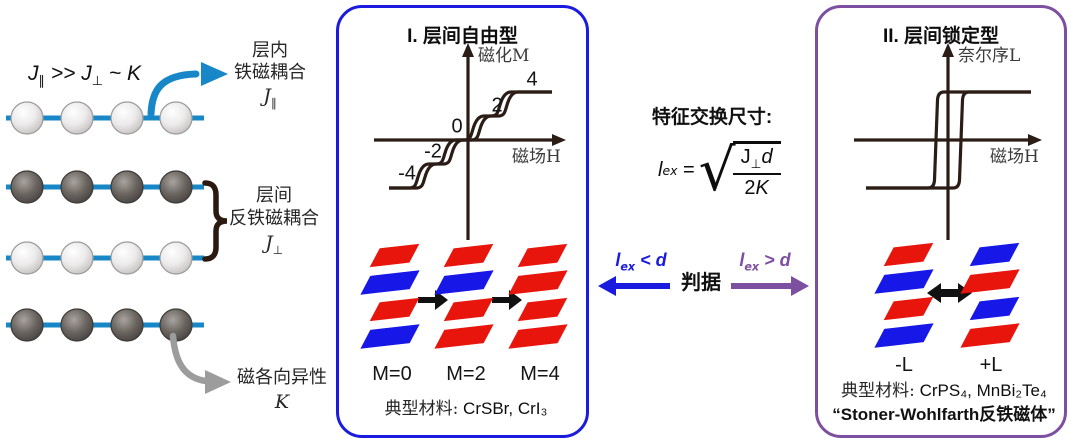 The height and width of the screenshot is (444, 1080). I want to click on stack-label-m4: M=4, so click(540, 374).